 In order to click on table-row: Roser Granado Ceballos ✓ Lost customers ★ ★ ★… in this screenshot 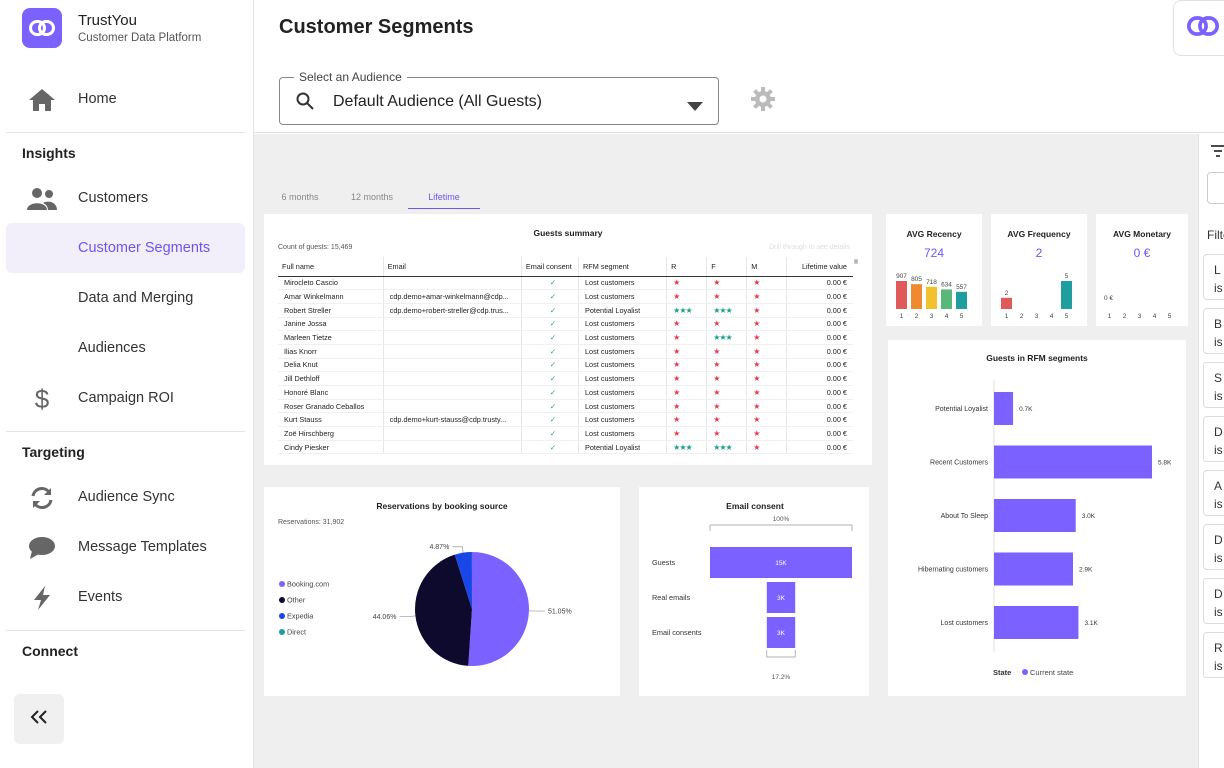, I will do `click(565, 406)`.